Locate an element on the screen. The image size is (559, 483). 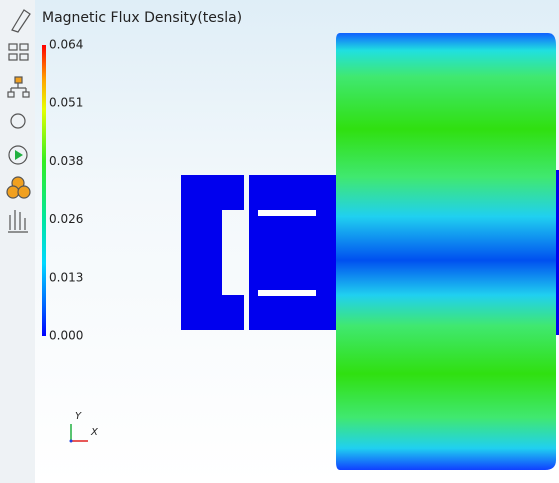
legend-label: 0.038 is located at coordinates (66, 161).